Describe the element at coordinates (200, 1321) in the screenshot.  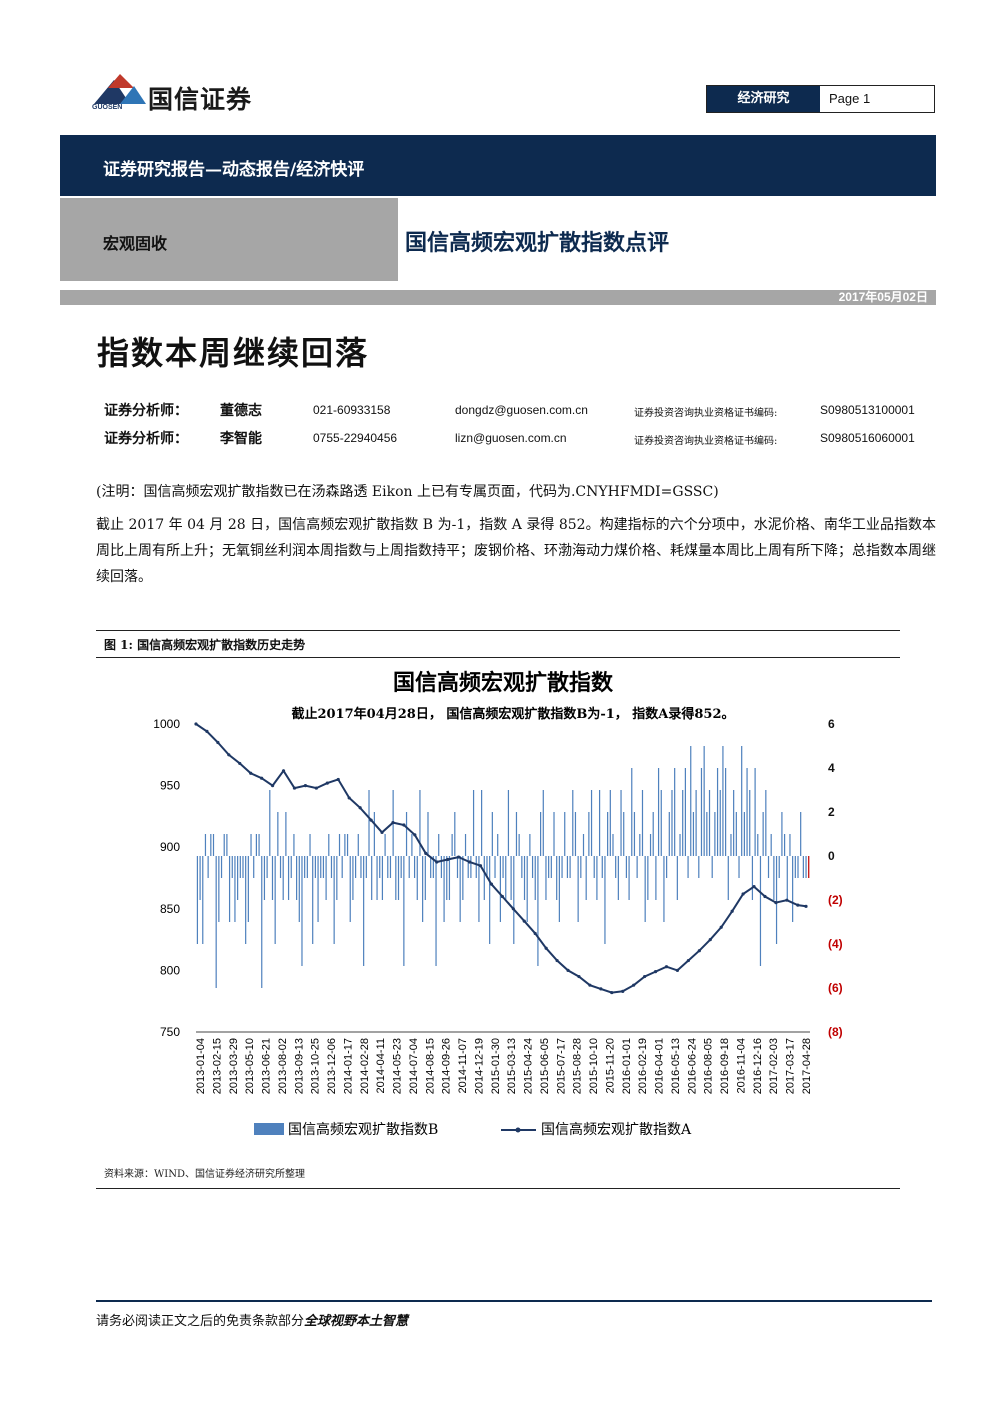
I see `footer-text: 请务必阅读正文之后的免责条款部分` at that location.